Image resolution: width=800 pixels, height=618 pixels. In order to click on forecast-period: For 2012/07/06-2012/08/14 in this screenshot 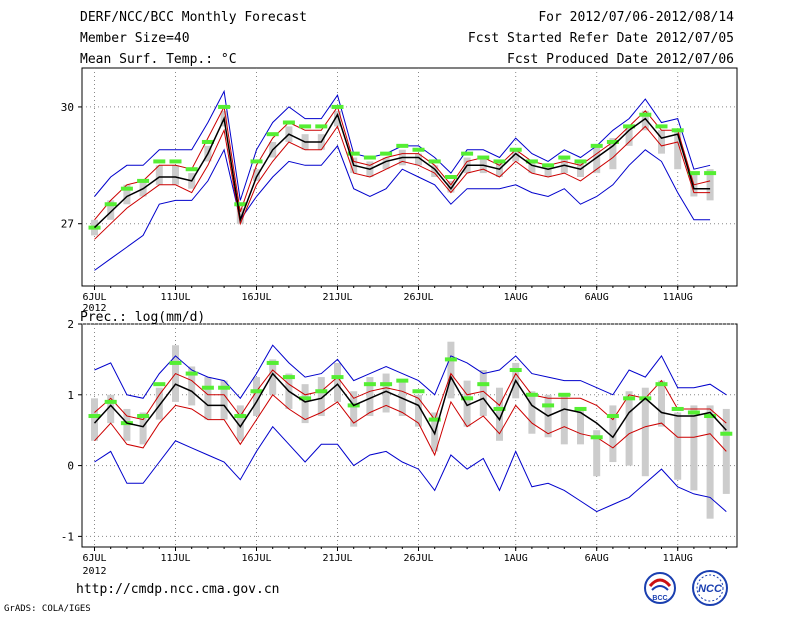, I will do `click(636, 17)`.